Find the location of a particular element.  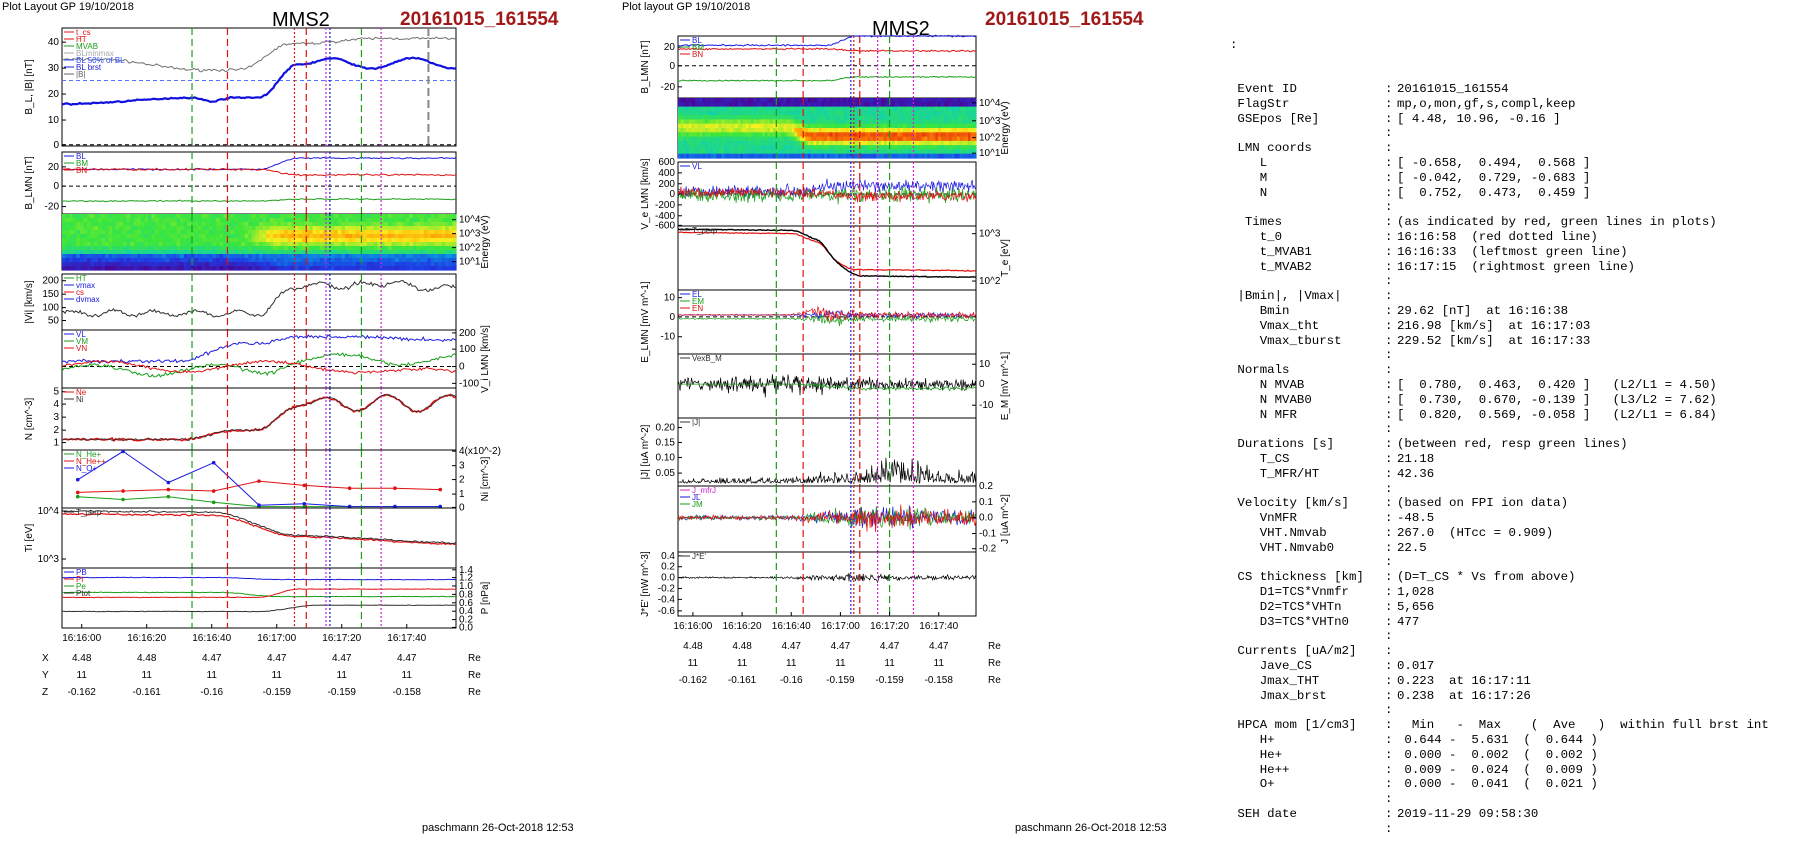

legend-entry: BN is located at coordinates (697, 54).